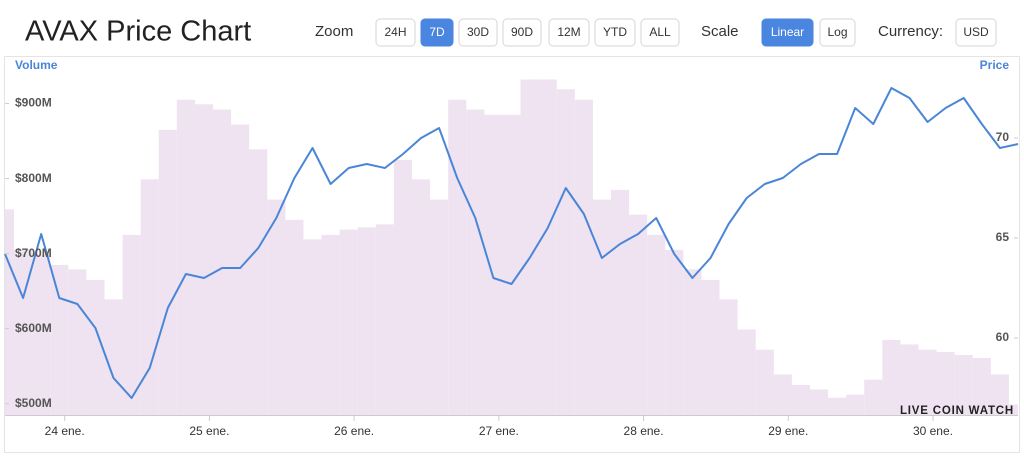  What do you see at coordinates (33, 403) in the screenshot?
I see `y-tick-label: $500M` at bounding box center [33, 403].